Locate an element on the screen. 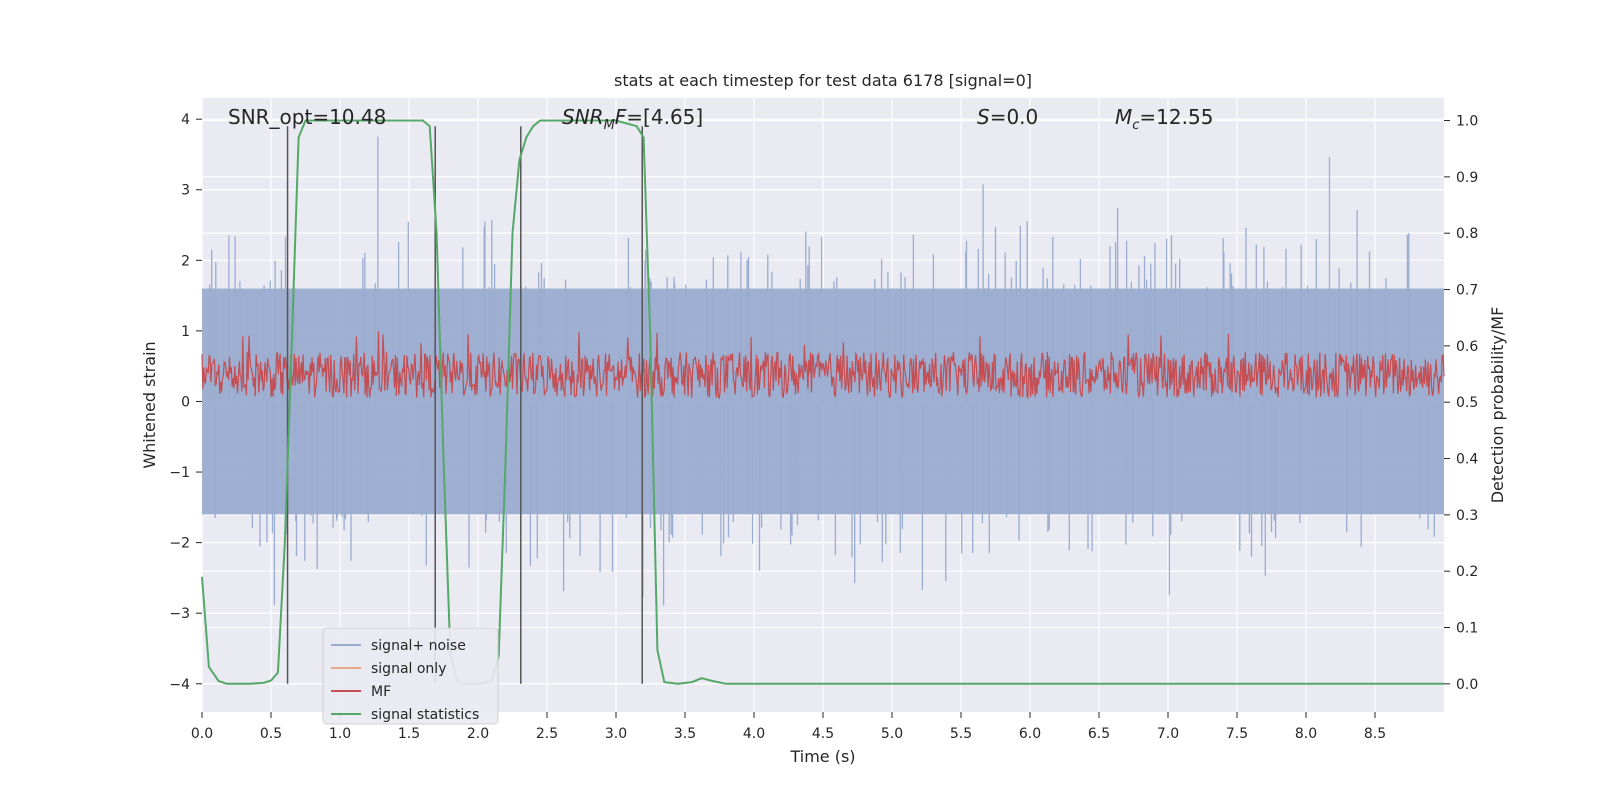 This screenshot has height=800, width=1600. left-y-tick-label: −4 is located at coordinates (179, 685).